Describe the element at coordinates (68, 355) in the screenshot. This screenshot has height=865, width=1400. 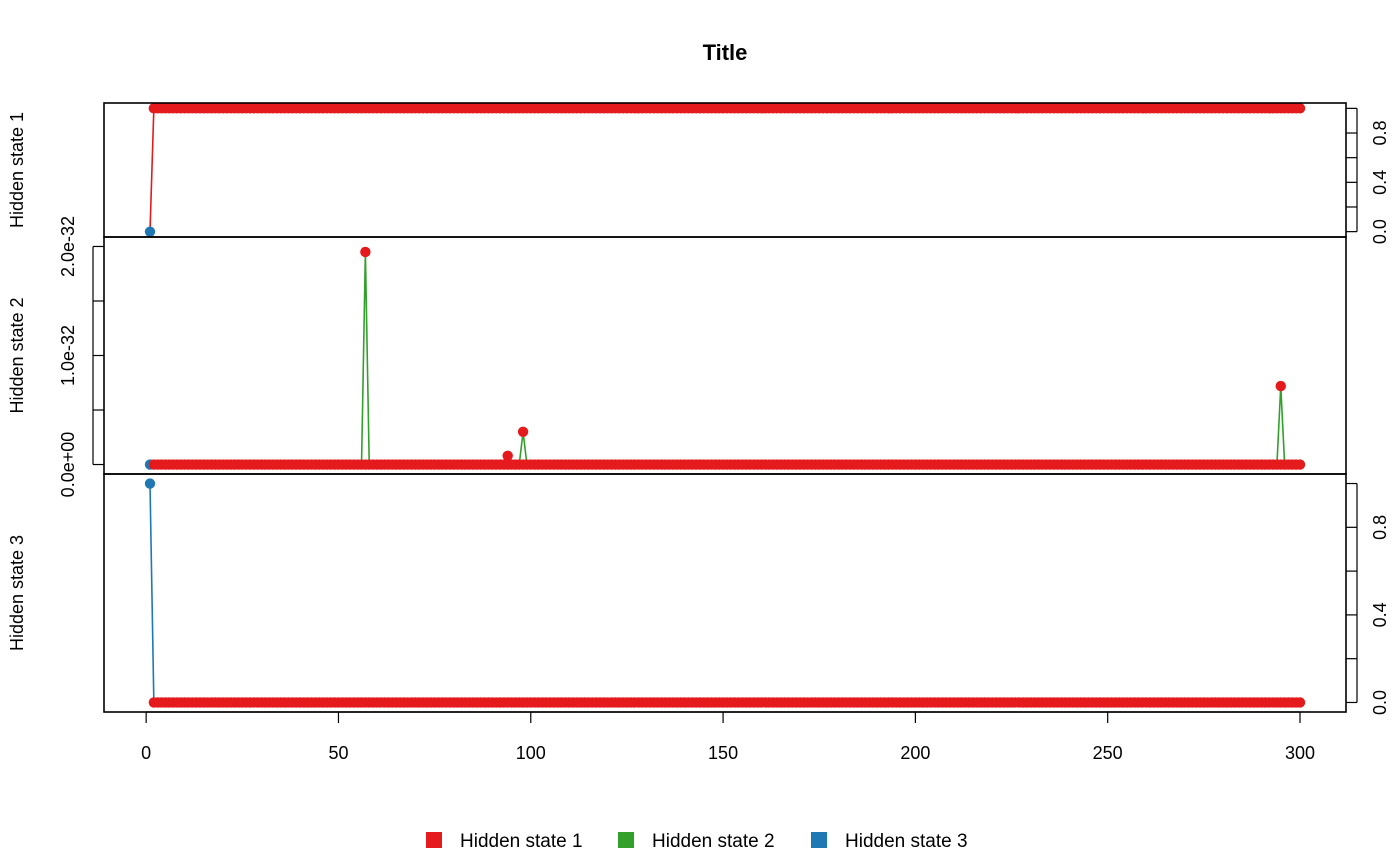
I see `y-tick-label: 1.0e-32` at that location.